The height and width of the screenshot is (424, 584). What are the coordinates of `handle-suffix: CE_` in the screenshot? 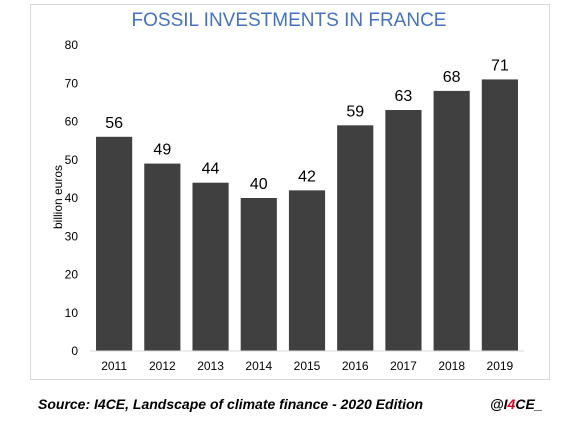 It's located at (529, 404).